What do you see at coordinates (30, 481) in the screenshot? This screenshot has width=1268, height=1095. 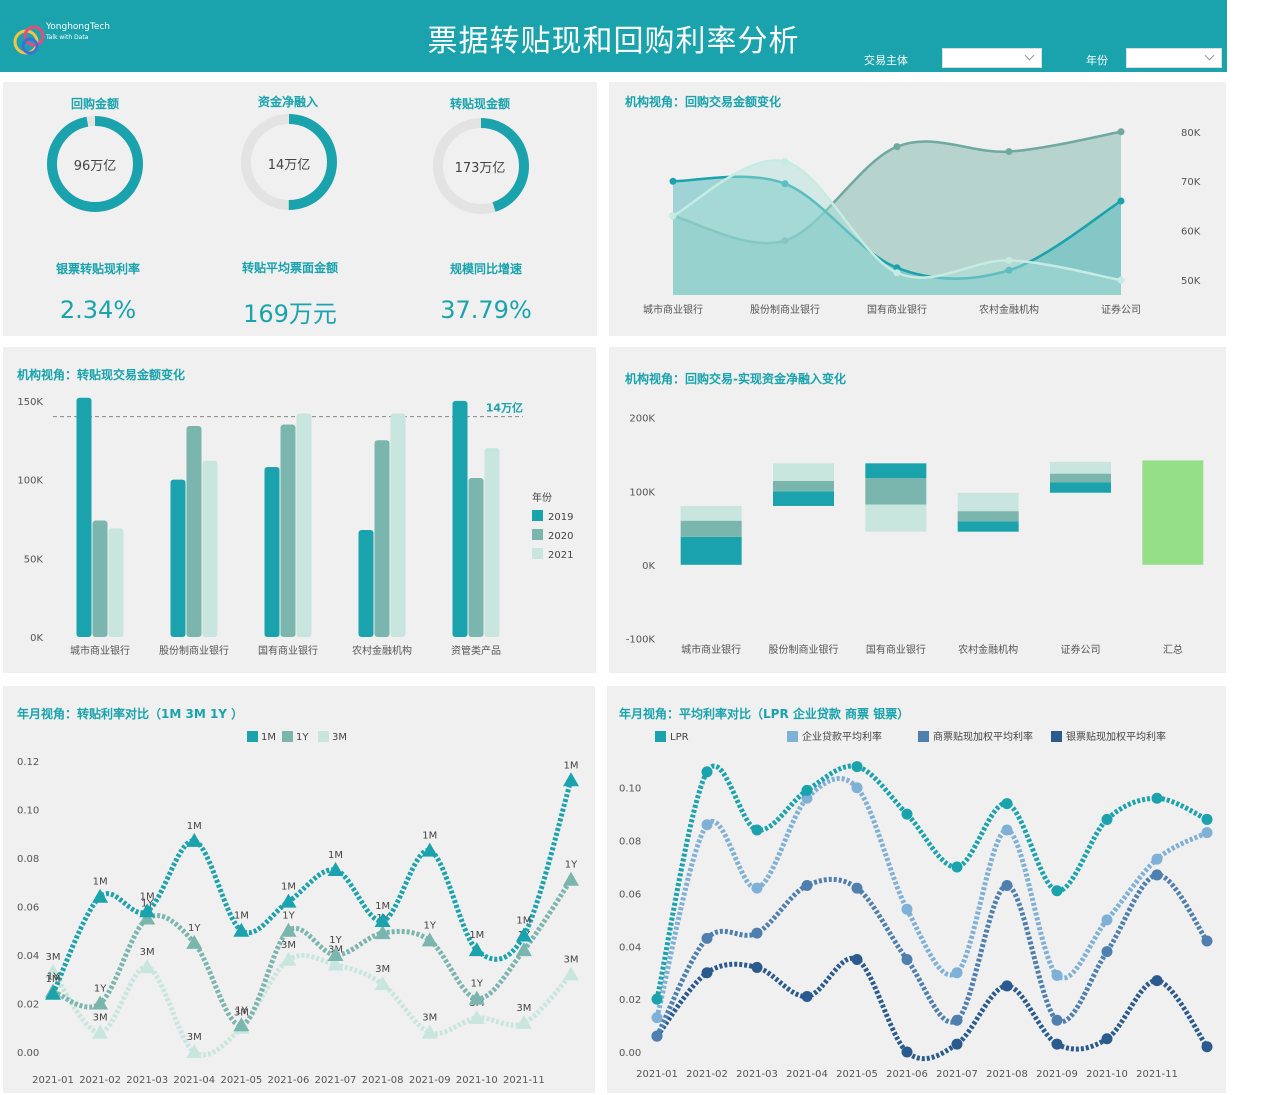 I see `y-tick-label: 100K` at bounding box center [30, 481].